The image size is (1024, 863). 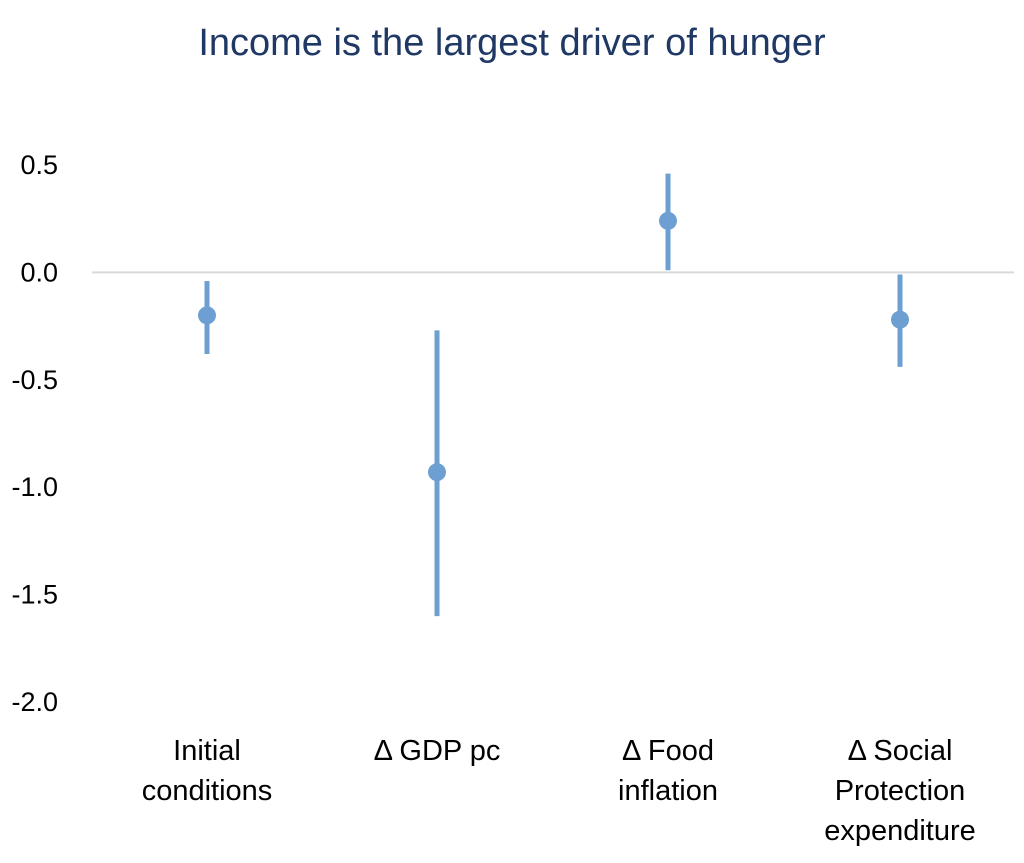 What do you see at coordinates (207, 751) in the screenshot?
I see `x-category-label: Initial` at bounding box center [207, 751].